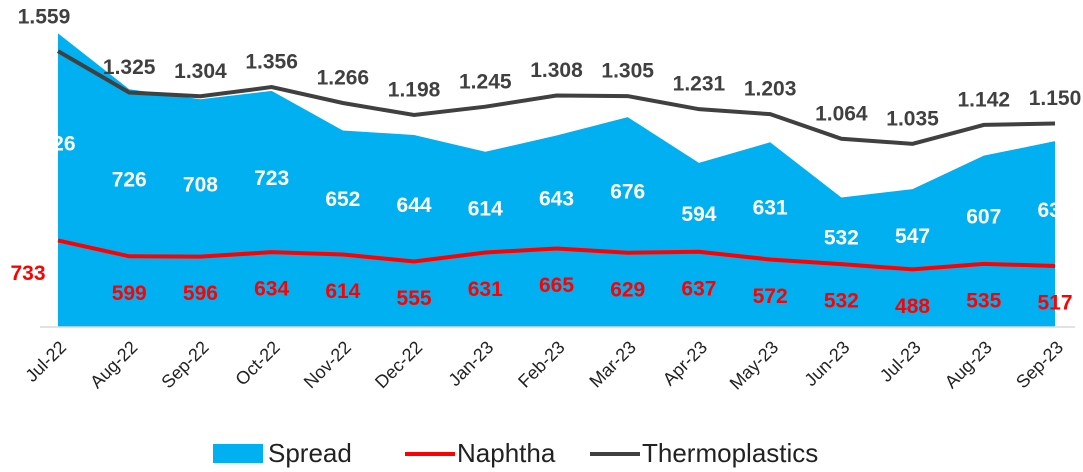  I want to click on data-label: 723, so click(271, 178).